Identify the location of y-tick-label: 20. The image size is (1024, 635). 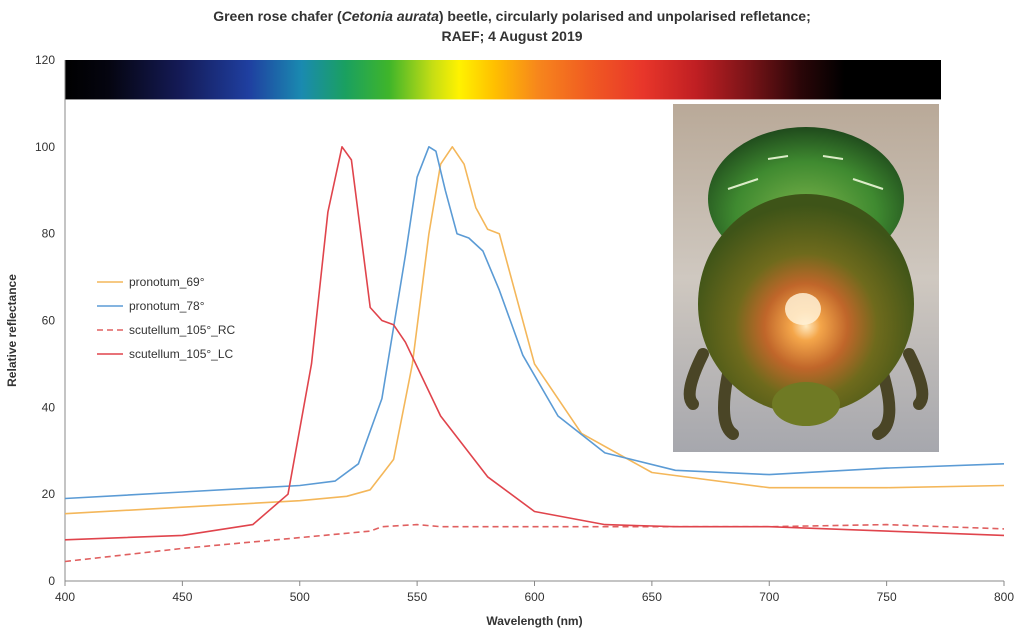
(49, 494).